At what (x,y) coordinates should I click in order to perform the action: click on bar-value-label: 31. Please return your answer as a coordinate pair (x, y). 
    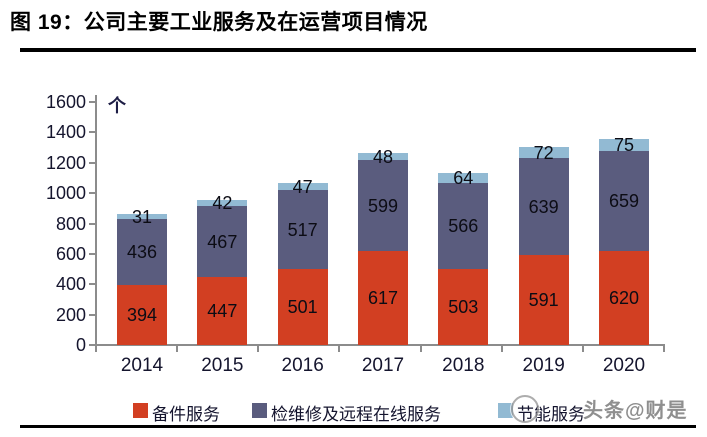
    Looking at the image, I should click on (142, 216).